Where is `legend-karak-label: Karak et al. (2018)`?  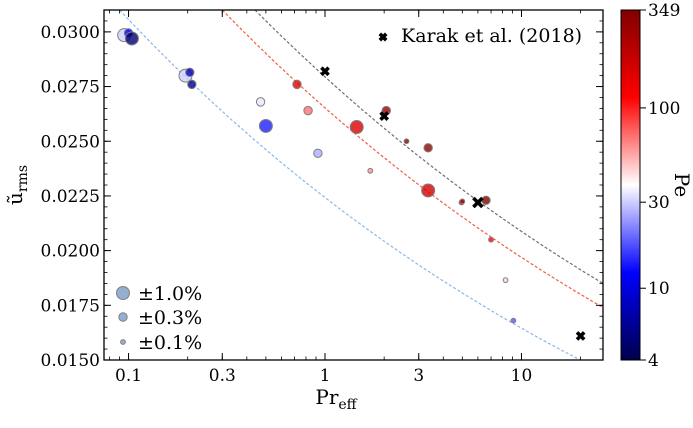 legend-karak-label: Karak et al. (2018) is located at coordinates (491, 36).